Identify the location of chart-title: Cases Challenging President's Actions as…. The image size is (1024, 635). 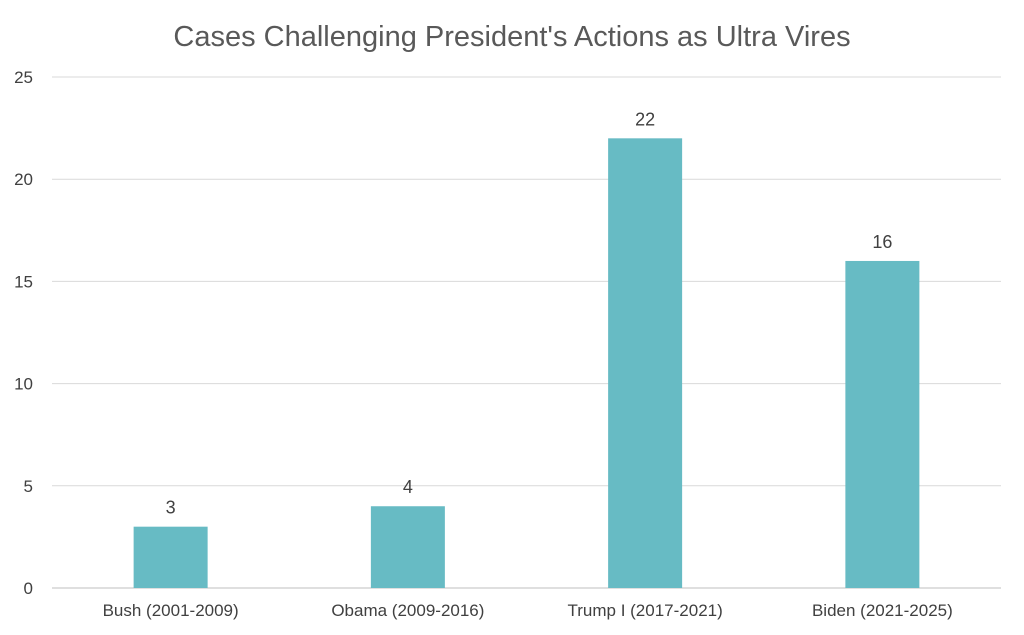
(511, 37).